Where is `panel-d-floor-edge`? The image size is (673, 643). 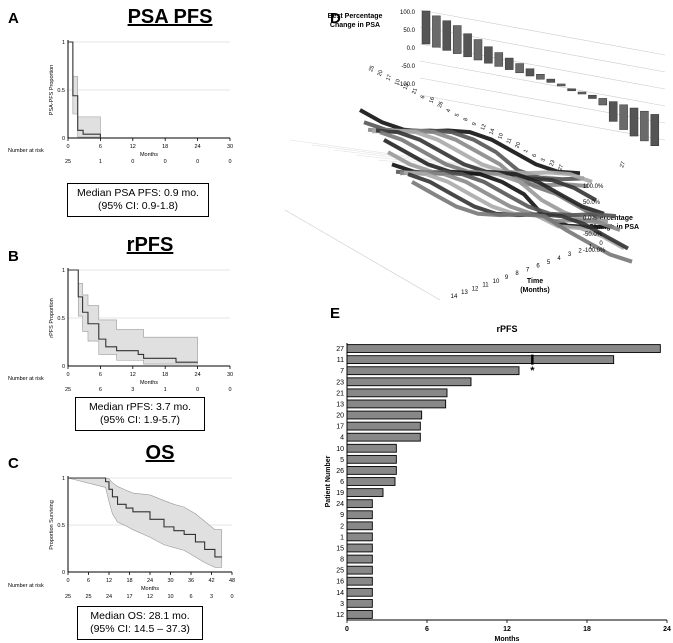 panel-d-floor-edge is located at coordinates (362, 255).